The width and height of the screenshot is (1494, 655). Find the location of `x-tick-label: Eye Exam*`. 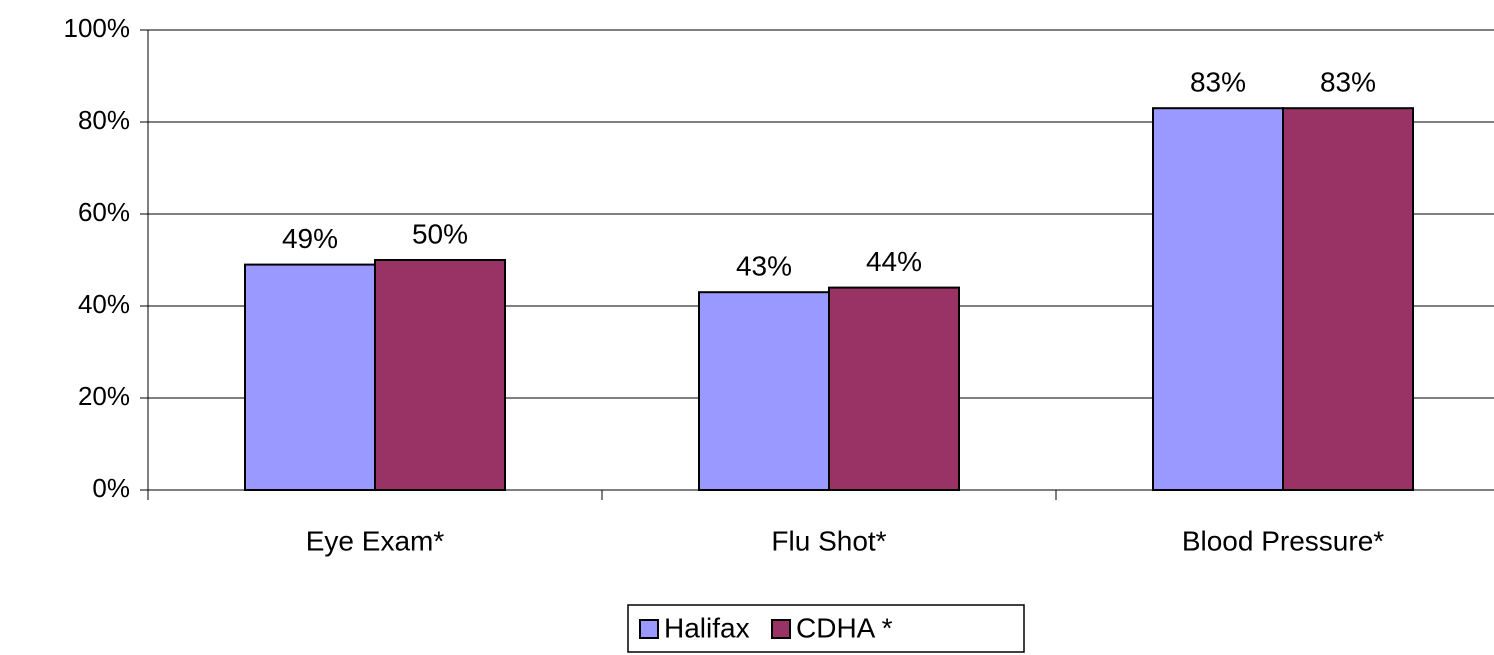

x-tick-label: Eye Exam* is located at coordinates (375, 540).